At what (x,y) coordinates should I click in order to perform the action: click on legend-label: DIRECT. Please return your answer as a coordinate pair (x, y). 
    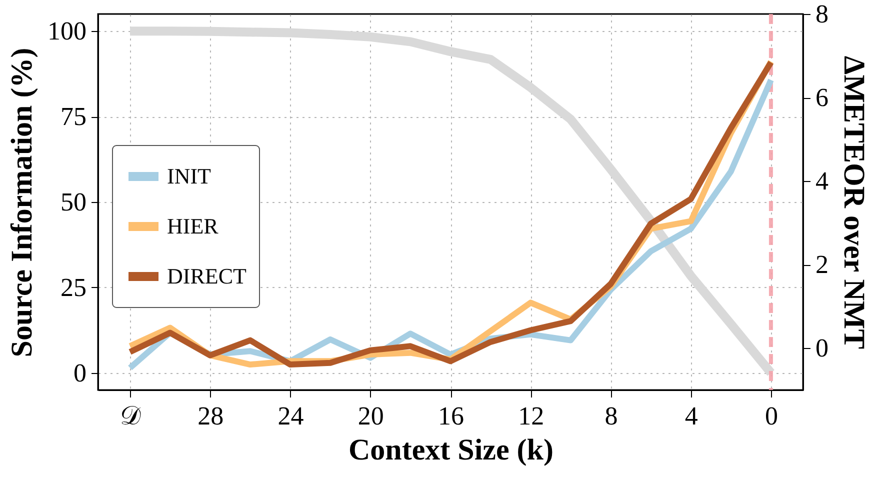
    Looking at the image, I should click on (207, 276).